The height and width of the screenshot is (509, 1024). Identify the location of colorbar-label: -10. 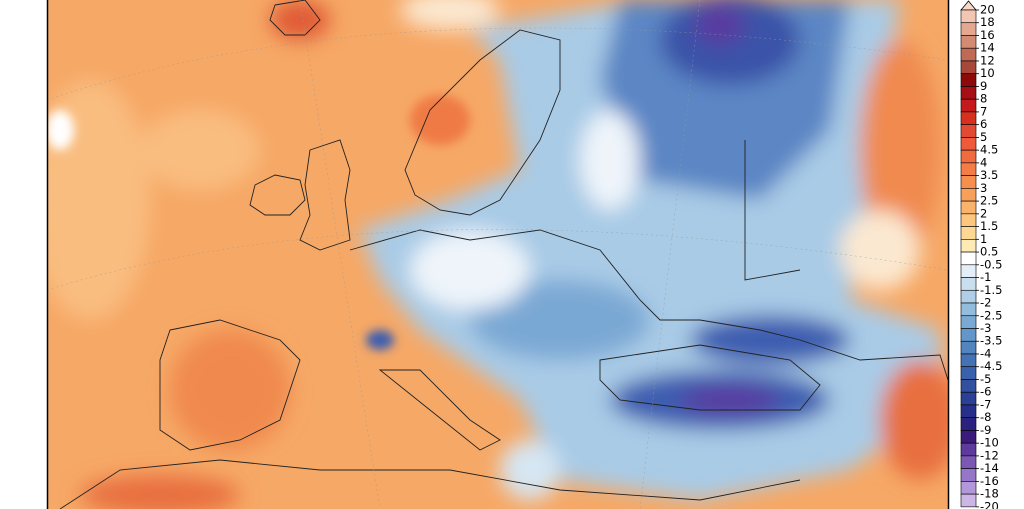
(989, 443).